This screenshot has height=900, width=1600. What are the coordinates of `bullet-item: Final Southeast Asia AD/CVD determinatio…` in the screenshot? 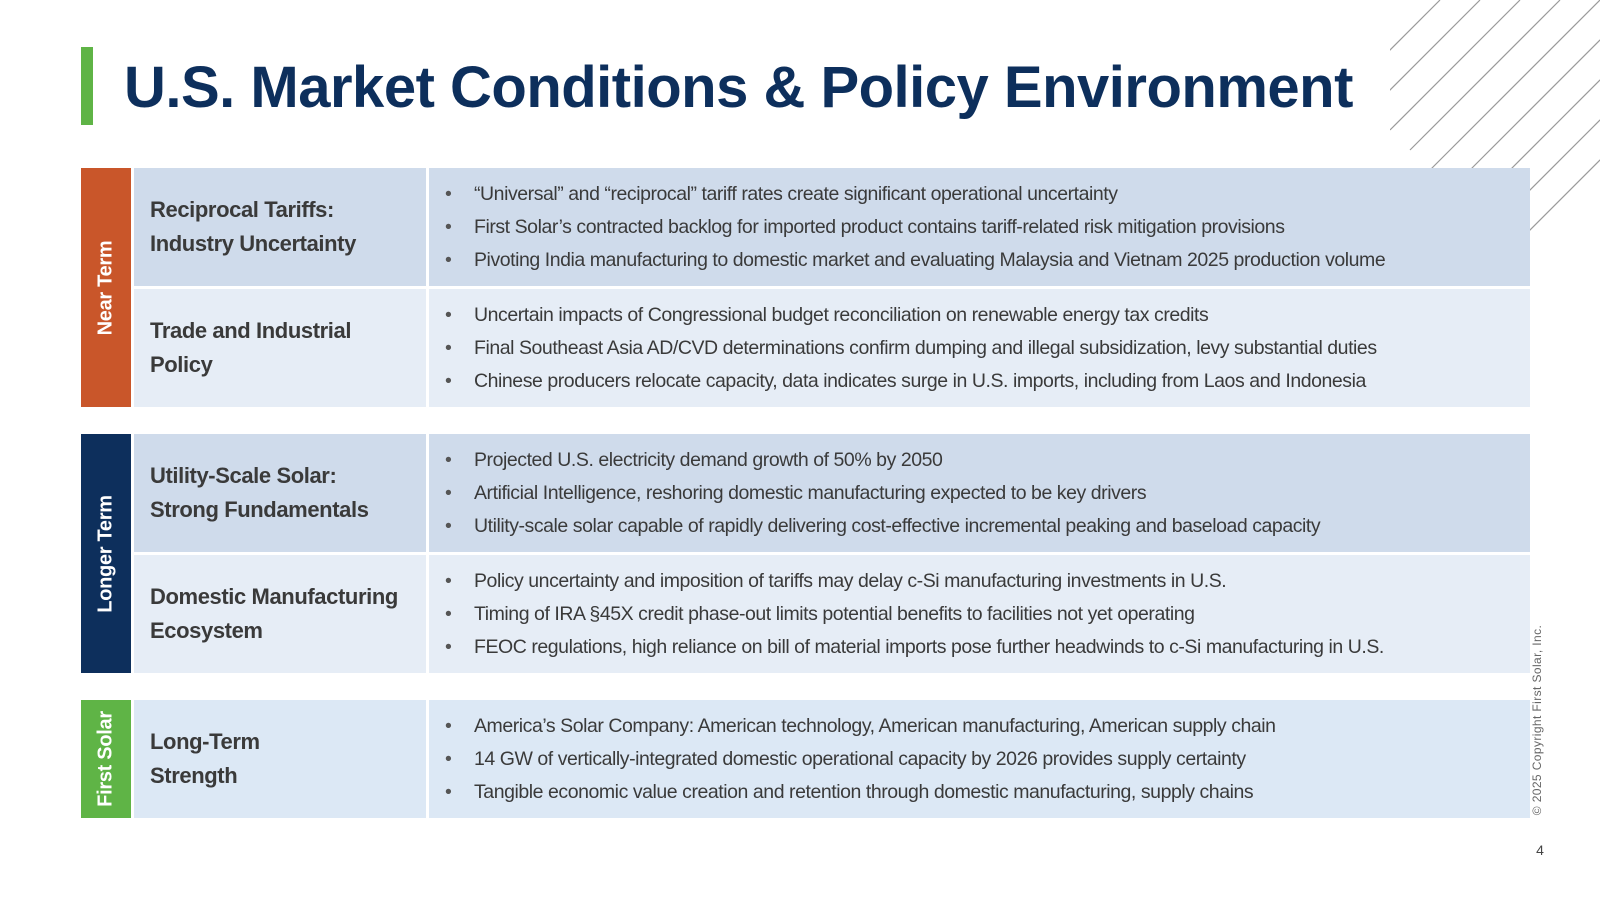 It's located at (910, 348).